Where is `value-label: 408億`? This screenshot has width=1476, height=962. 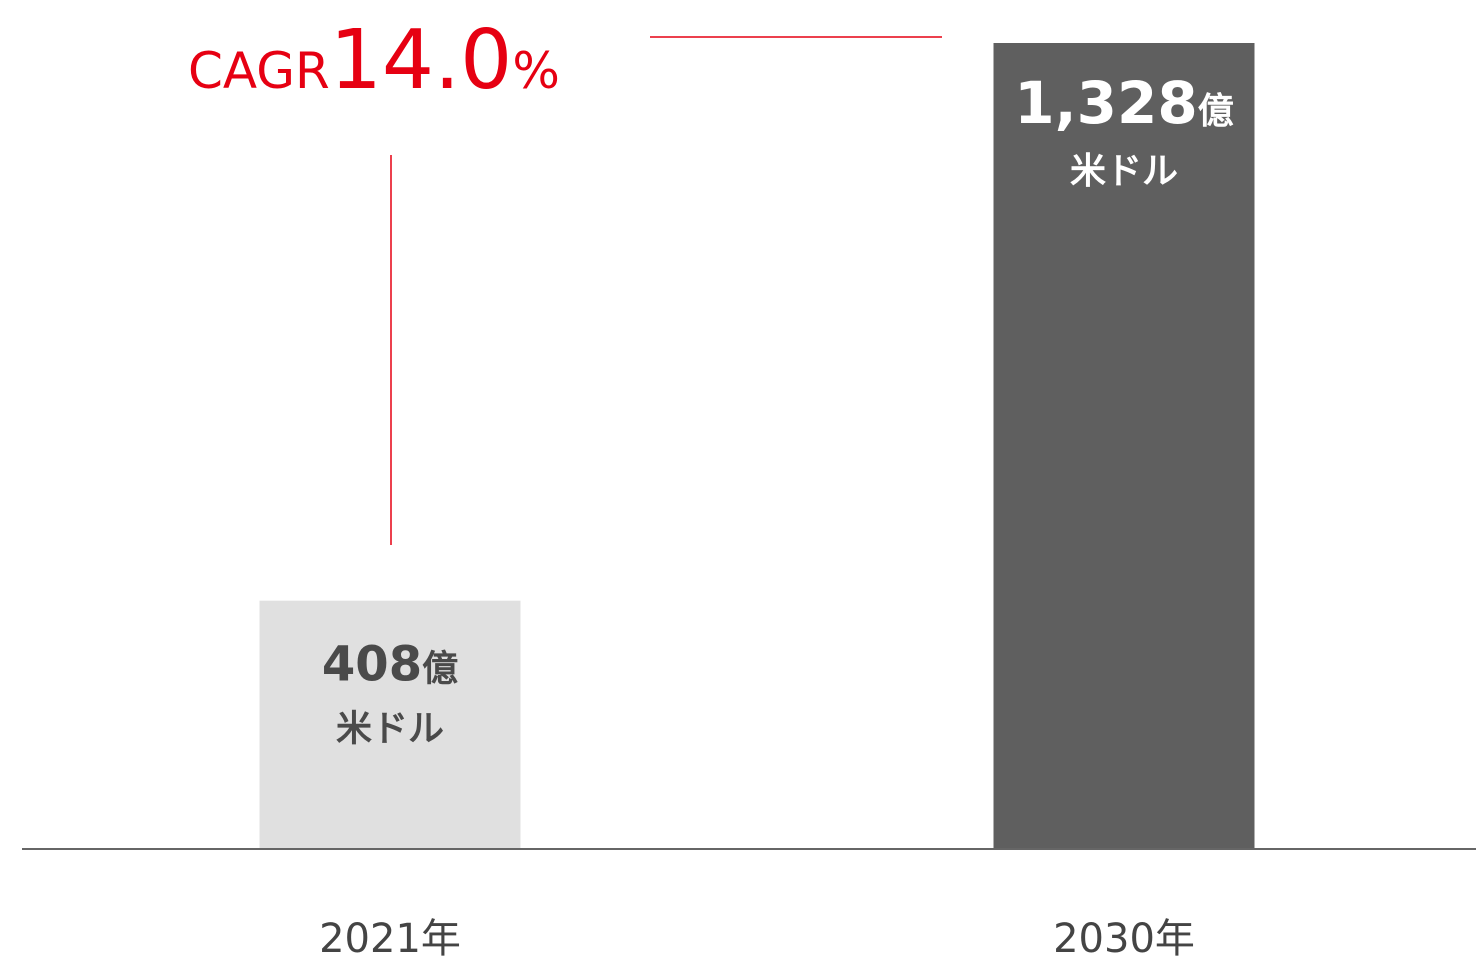
value-label: 408億 is located at coordinates (390, 665).